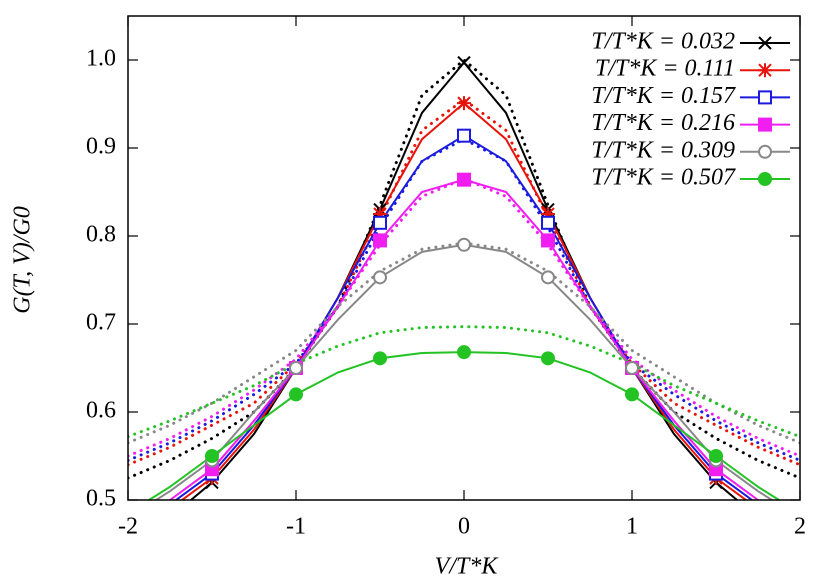 The height and width of the screenshot is (586, 831). I want to click on legend-label: T/T*K = 0.216, so click(663, 123).